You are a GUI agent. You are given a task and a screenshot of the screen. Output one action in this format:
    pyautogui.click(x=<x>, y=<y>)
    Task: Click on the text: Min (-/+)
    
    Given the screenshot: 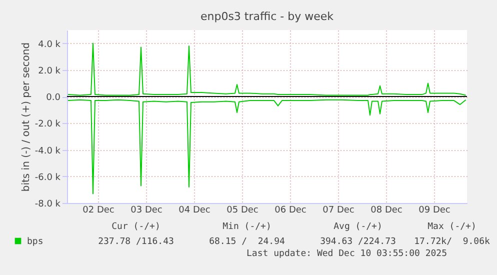 What is the action you would take?
    pyautogui.click(x=247, y=227)
    